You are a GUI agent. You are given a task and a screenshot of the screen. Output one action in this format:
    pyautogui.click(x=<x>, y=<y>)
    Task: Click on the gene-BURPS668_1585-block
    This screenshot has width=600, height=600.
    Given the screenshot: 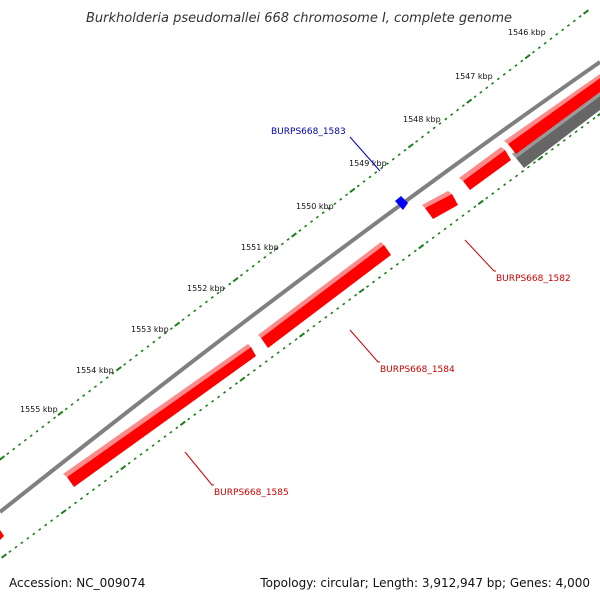 What is the action you would take?
    pyautogui.click(x=159, y=415)
    